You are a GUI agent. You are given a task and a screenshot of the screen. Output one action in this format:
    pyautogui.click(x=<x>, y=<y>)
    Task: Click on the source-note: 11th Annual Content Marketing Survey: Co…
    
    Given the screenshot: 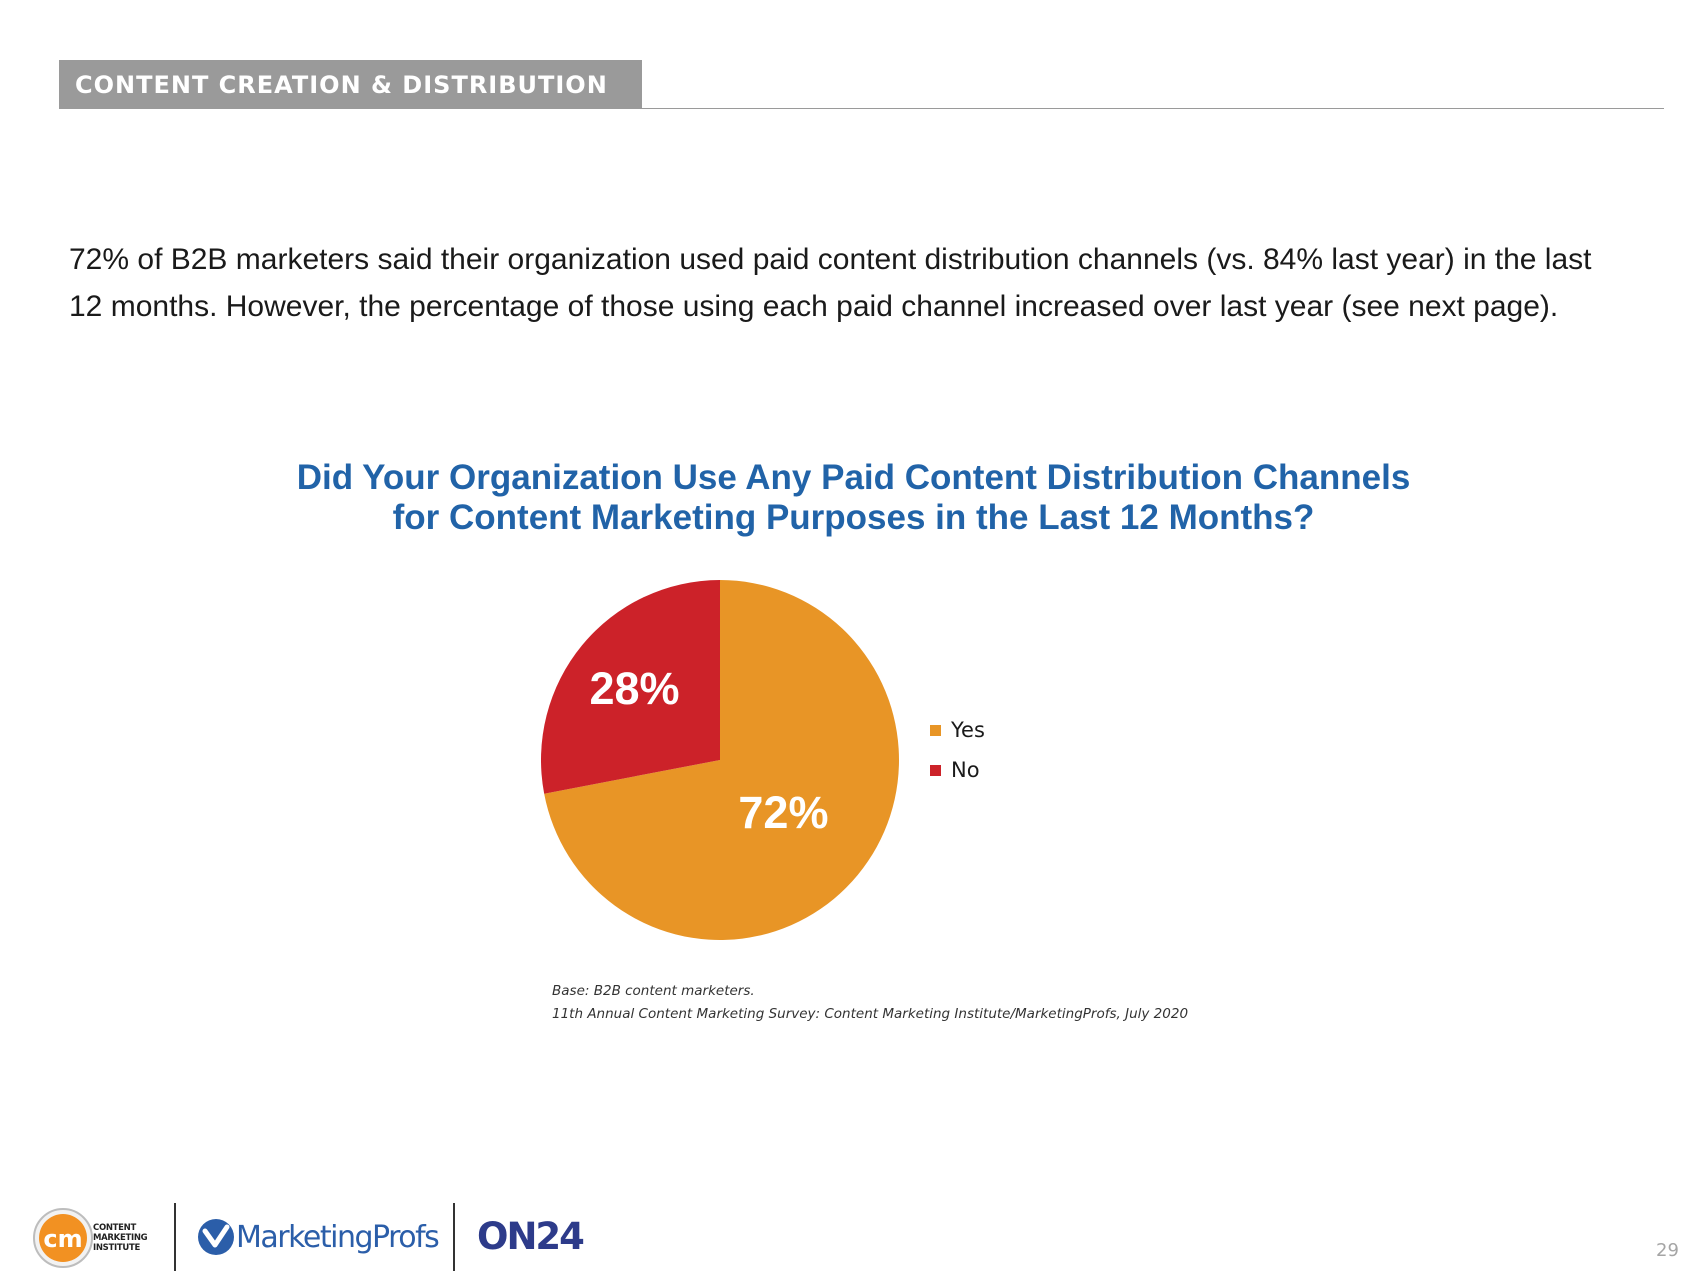 What is the action you would take?
    pyautogui.click(x=870, y=1014)
    